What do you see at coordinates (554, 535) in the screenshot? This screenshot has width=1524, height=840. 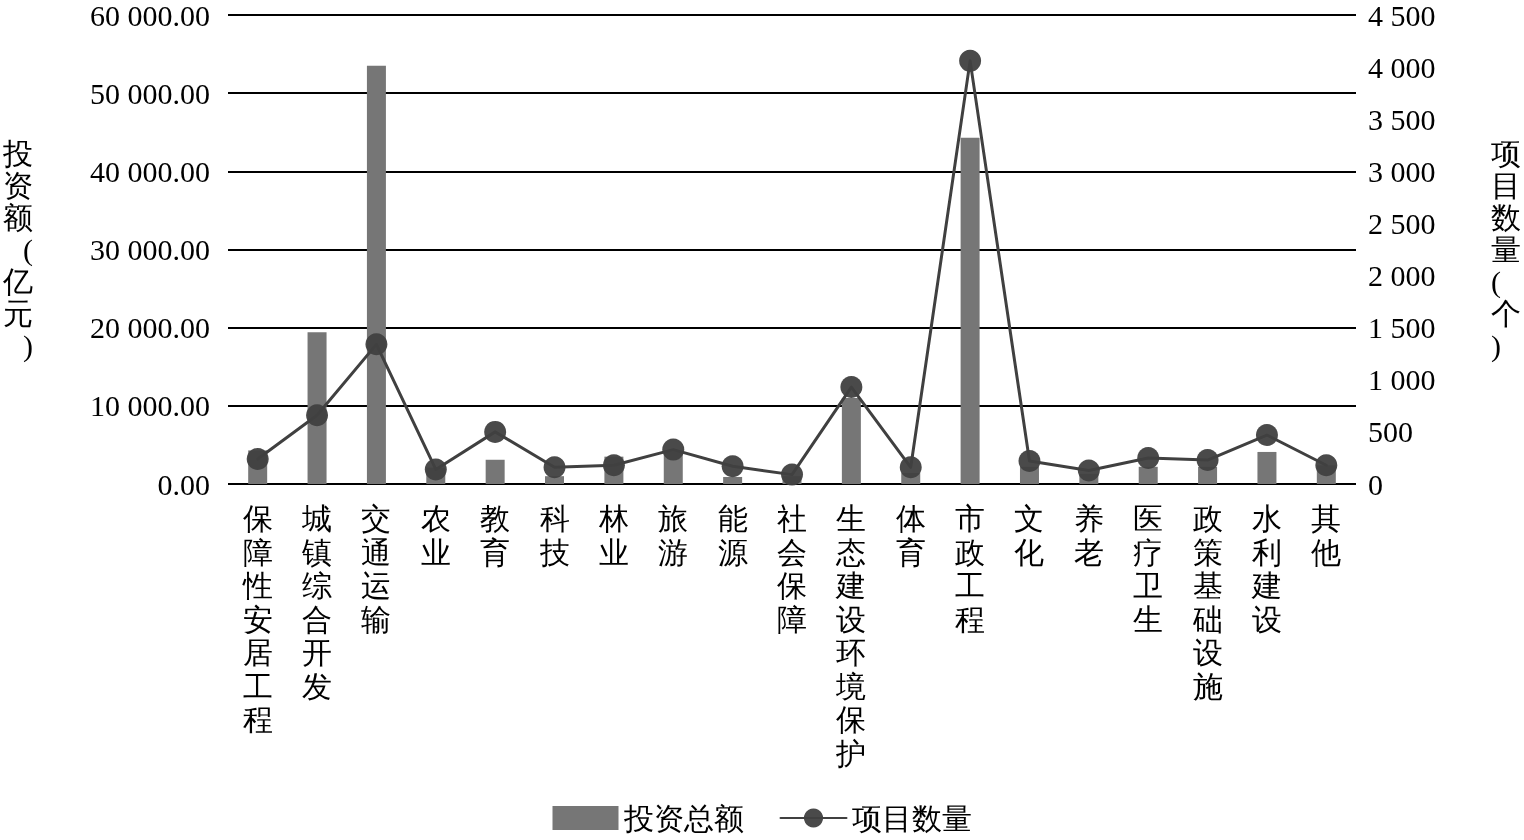 I see `x-tick-label: 科技` at bounding box center [554, 535].